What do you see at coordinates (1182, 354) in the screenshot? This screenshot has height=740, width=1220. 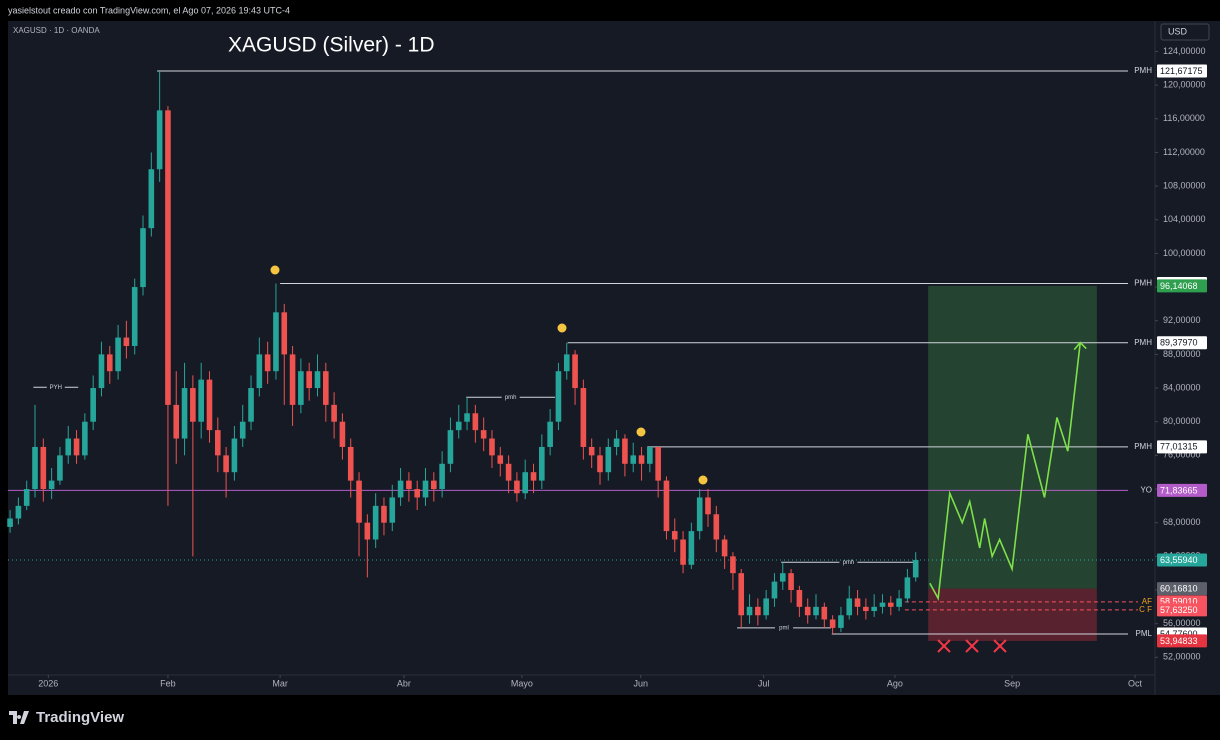 I see `y-tick-label: 88,00000` at bounding box center [1182, 354].